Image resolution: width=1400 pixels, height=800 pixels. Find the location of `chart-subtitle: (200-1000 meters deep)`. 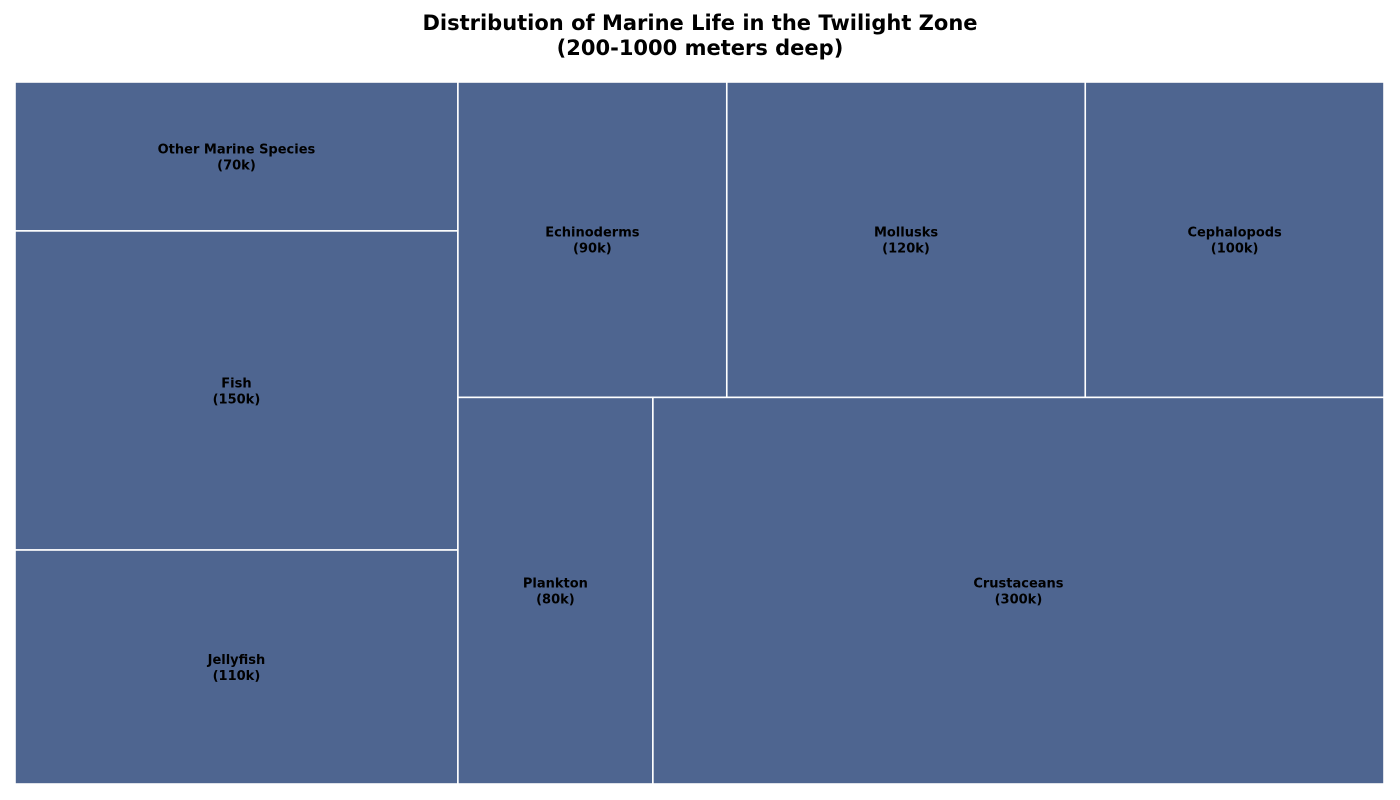

chart-subtitle: (200-1000 meters deep) is located at coordinates (700, 48).